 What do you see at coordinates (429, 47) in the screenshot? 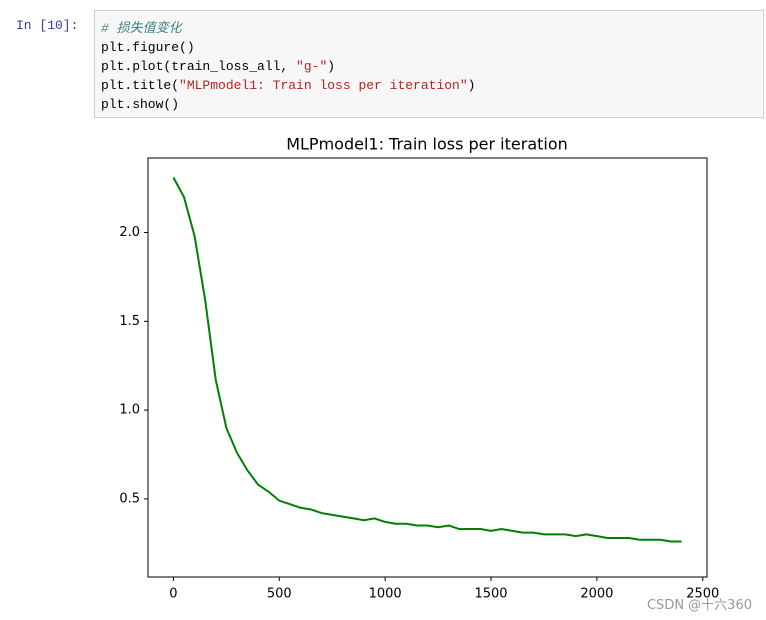
I see `code-line: plt.figure()` at bounding box center [429, 47].